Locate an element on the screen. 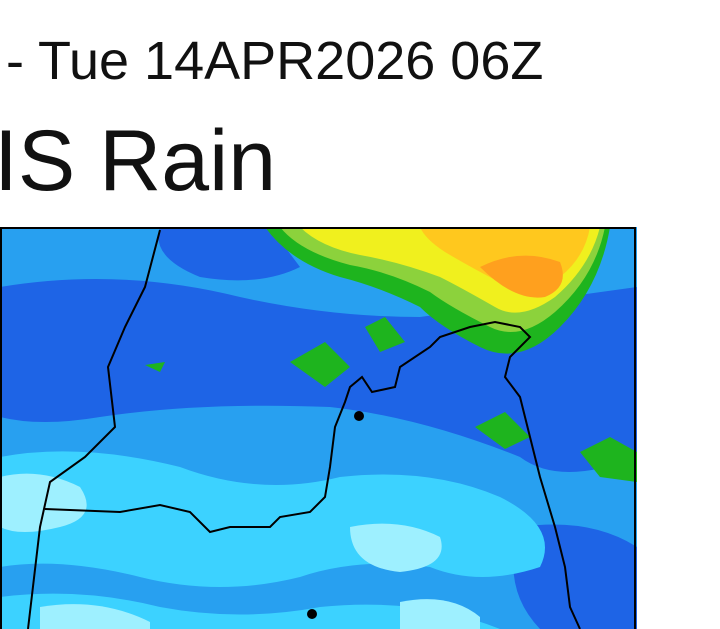  rain-band-blue is located at coordinates (229, 254).